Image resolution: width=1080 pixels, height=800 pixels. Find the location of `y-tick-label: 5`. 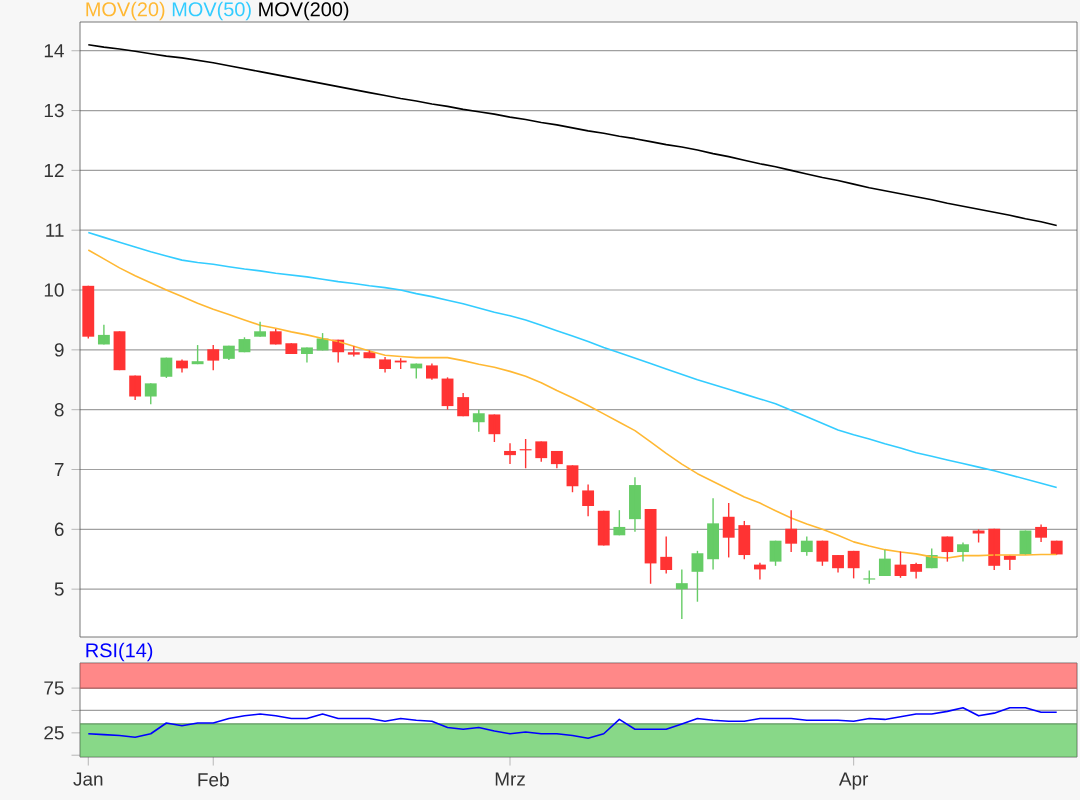

y-tick-label: 5 is located at coordinates (59, 589).